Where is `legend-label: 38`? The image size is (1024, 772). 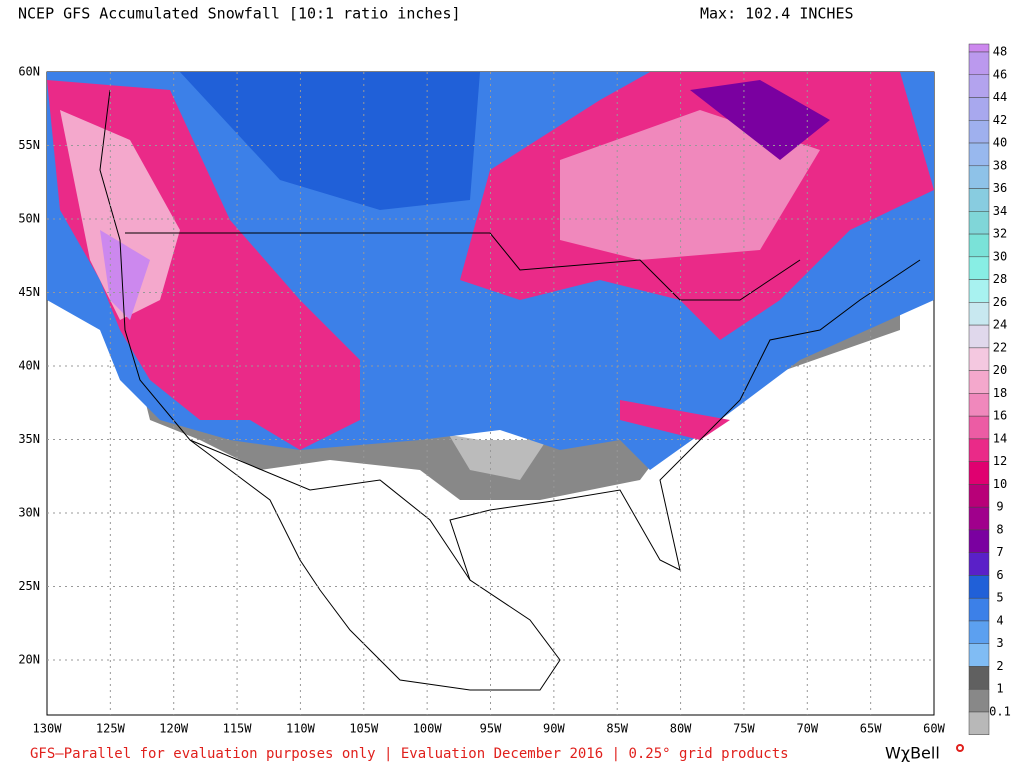 legend-label: 38 is located at coordinates (1000, 165).